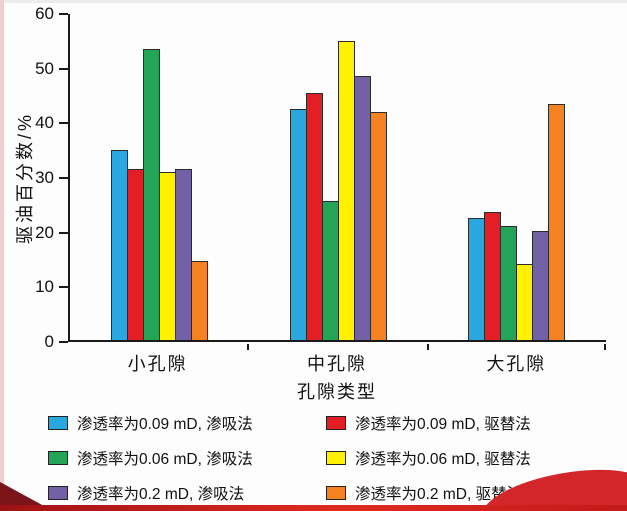 The height and width of the screenshot is (511, 627). I want to click on x-tick-label: 中孔隙, so click(336, 364).